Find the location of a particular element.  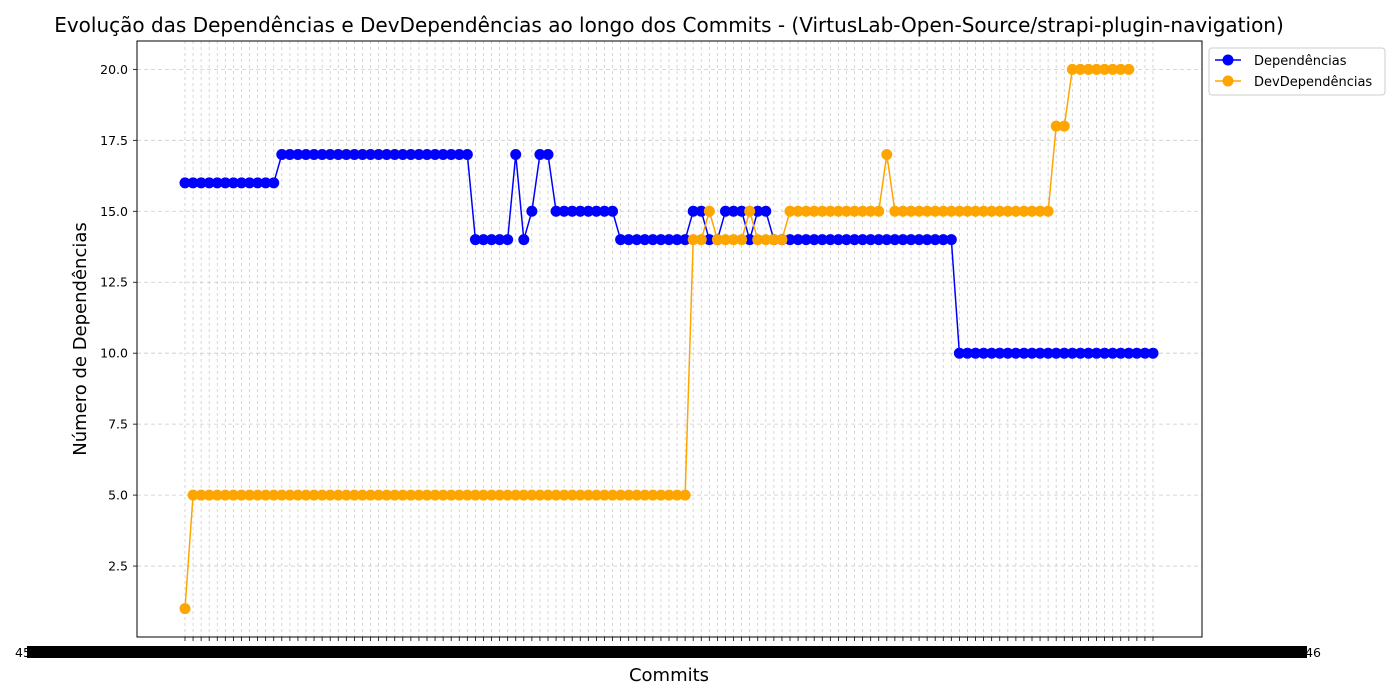

legend-box is located at coordinates (1297, 71).